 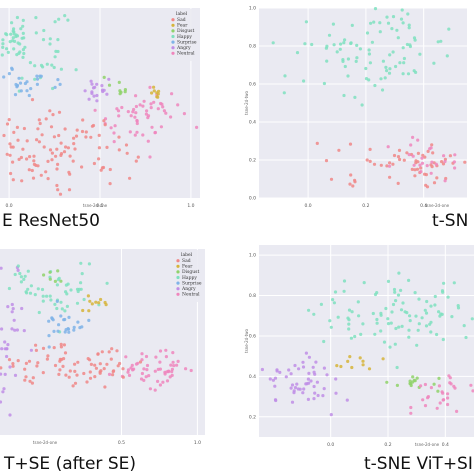 I want to click on legend-label-surprise: Surprise, so click(x=192, y=283).